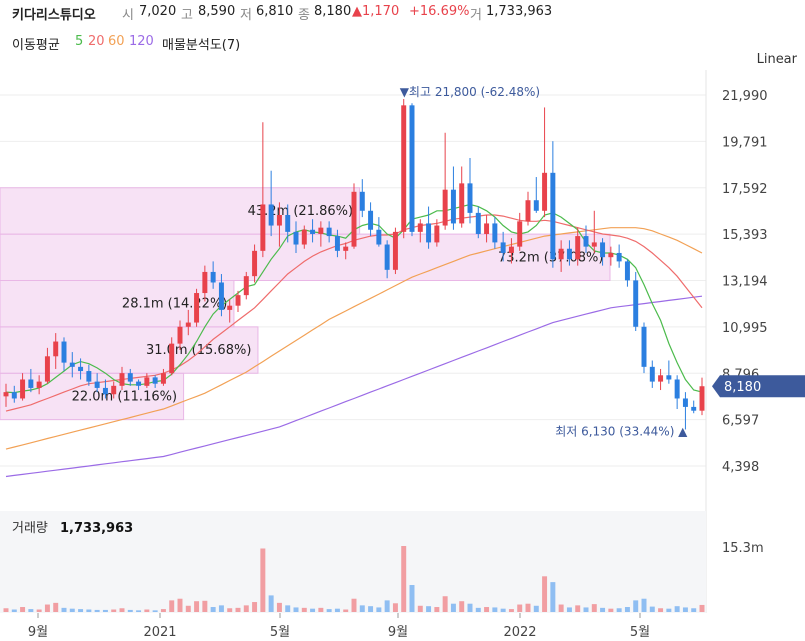 The width and height of the screenshot is (805, 641). What do you see at coordinates (201, 45) in the screenshot?
I see `volume-profile-label: 매물분석도(7)` at bounding box center [201, 45].